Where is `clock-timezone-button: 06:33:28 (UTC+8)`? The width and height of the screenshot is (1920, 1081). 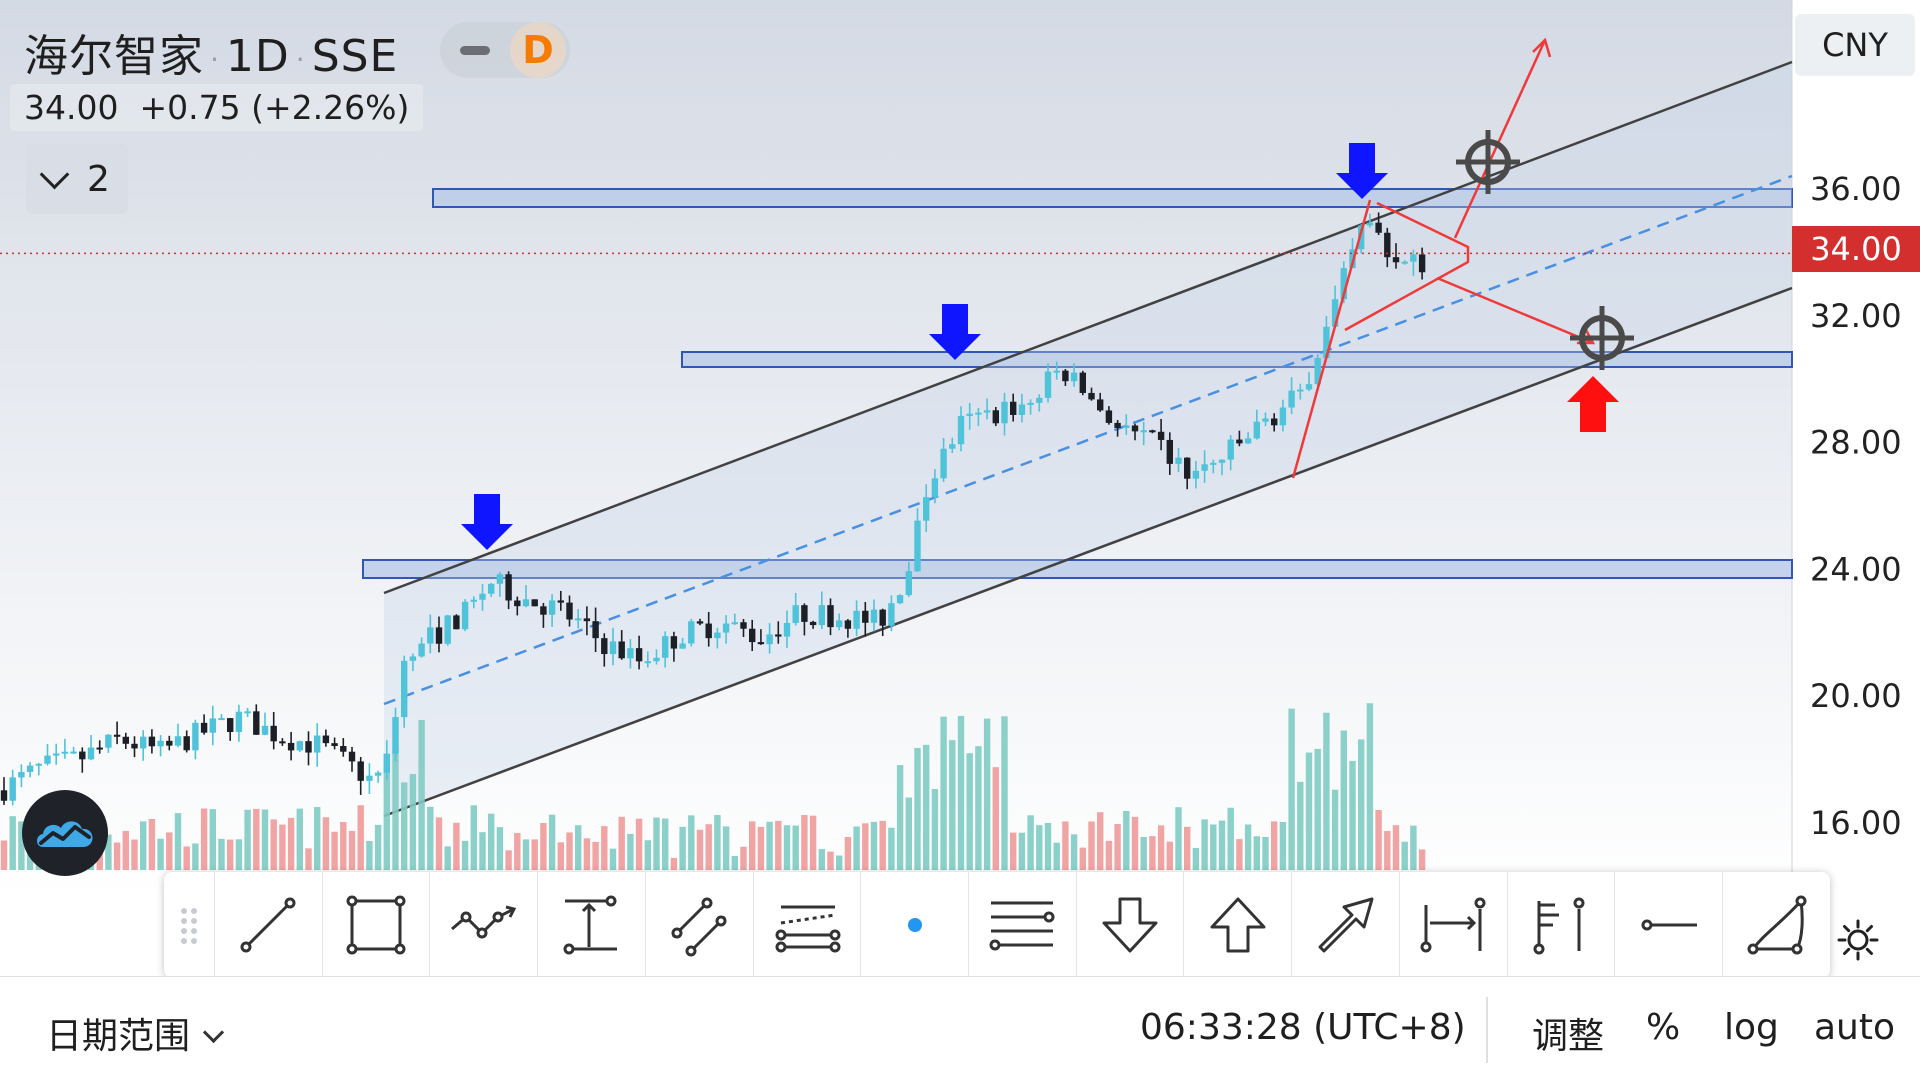 clock-timezone-button: 06:33:28 (UTC+8) is located at coordinates (1303, 1027).